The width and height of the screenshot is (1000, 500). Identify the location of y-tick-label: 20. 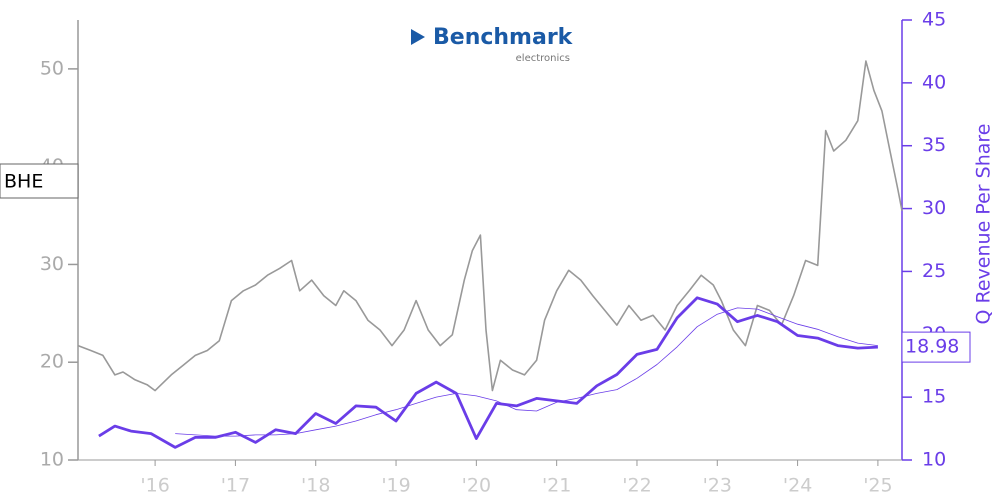
(52, 362).